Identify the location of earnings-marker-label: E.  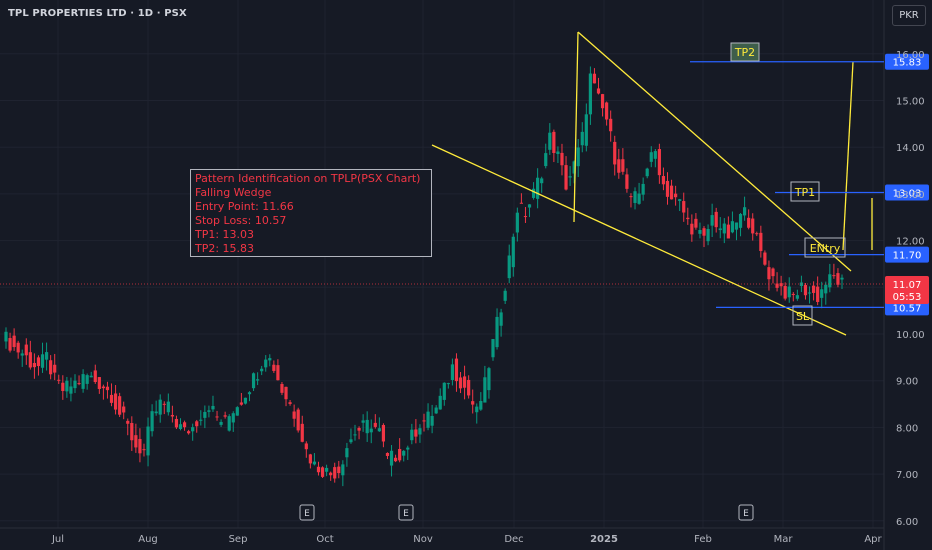
(746, 514).